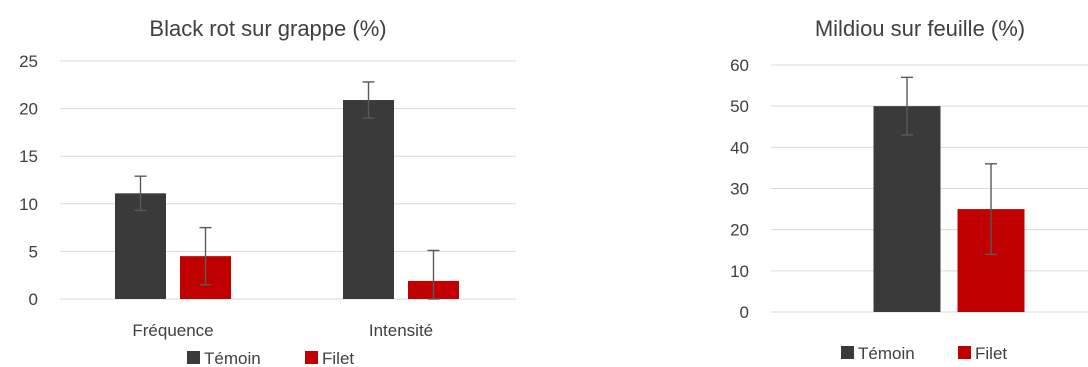 This screenshot has width=1088, height=367. I want to click on y-axis-ticks: 0 10 20 30 40 50 60, so click(739, 189).